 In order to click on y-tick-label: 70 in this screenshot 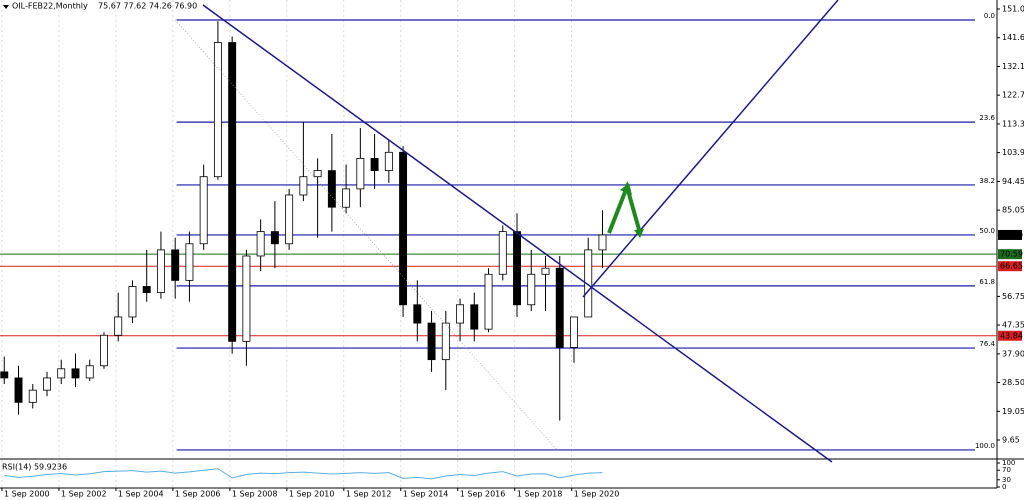, I will do `click(1006, 470)`.